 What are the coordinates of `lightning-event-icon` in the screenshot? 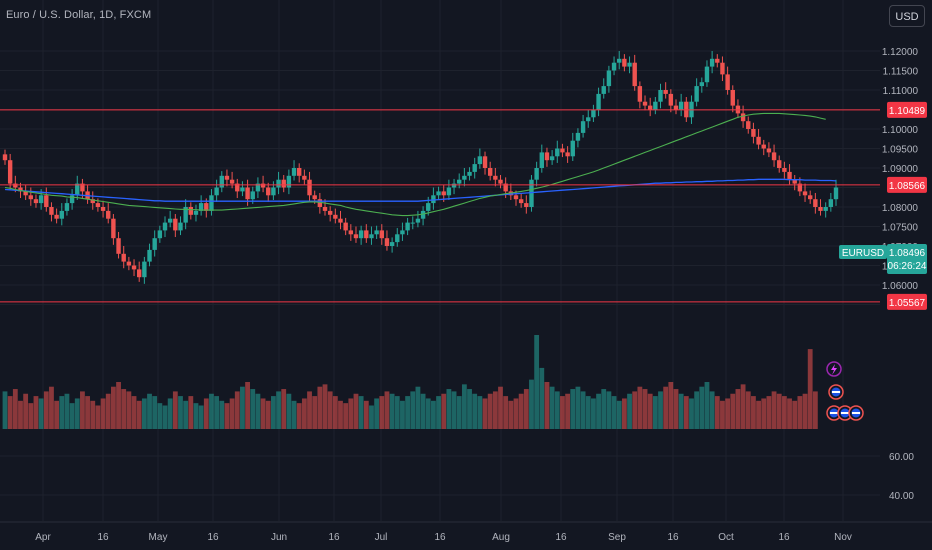 It's located at (834, 369).